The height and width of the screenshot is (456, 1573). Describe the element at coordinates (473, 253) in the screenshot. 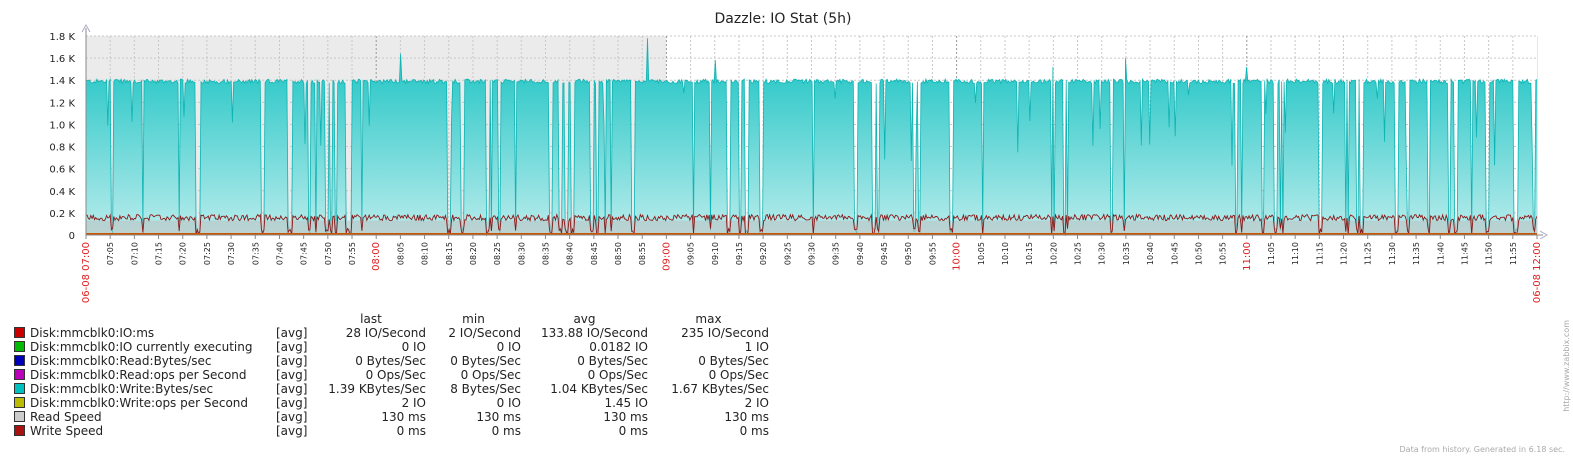

I see `x-tick-label: 08:20` at that location.